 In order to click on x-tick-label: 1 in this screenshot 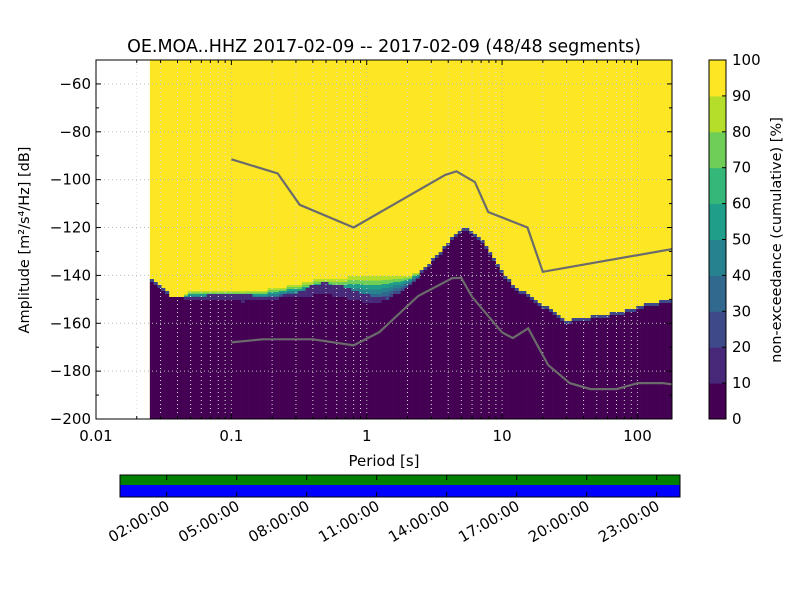, I will do `click(367, 436)`.